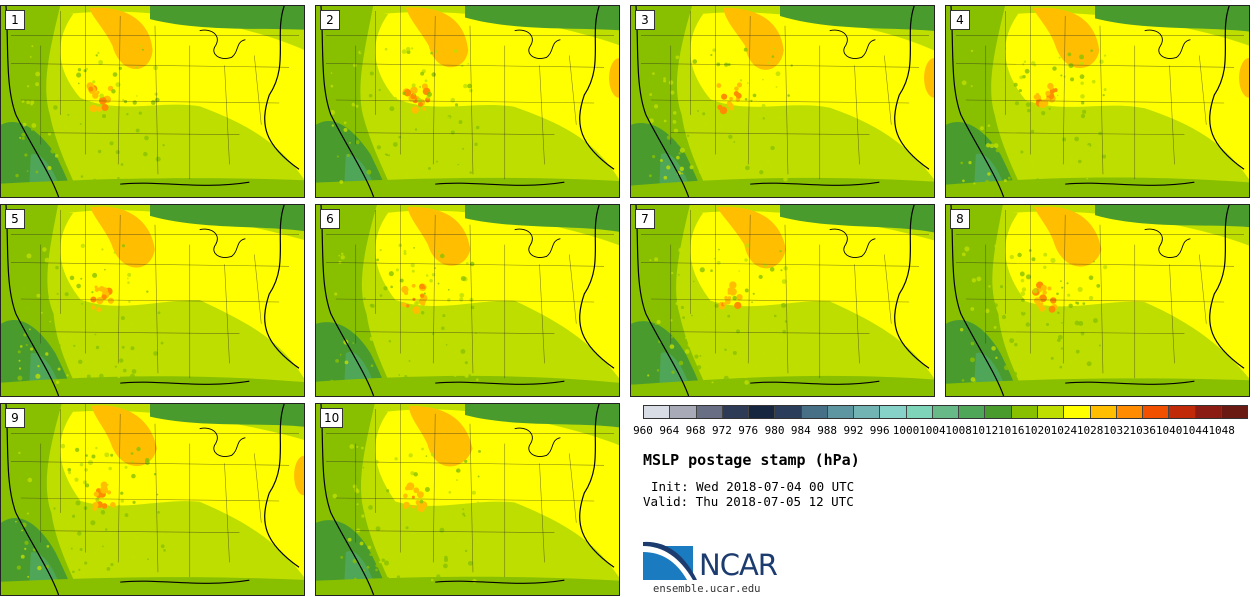 This screenshot has height=597, width=1260. I want to click on colorbar-label: 996, so click(879, 430).